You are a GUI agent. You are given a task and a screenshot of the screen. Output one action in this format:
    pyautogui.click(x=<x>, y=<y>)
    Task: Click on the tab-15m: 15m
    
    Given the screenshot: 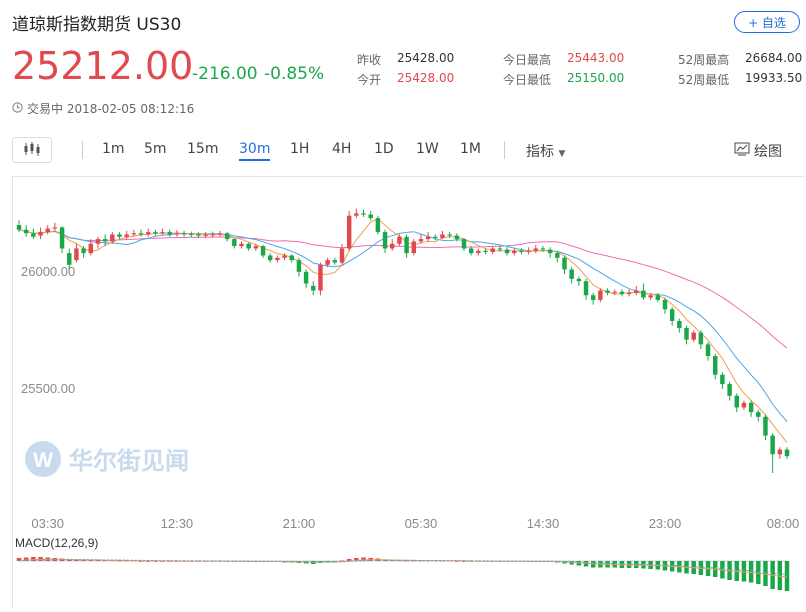 What is the action you would take?
    pyautogui.click(x=203, y=149)
    